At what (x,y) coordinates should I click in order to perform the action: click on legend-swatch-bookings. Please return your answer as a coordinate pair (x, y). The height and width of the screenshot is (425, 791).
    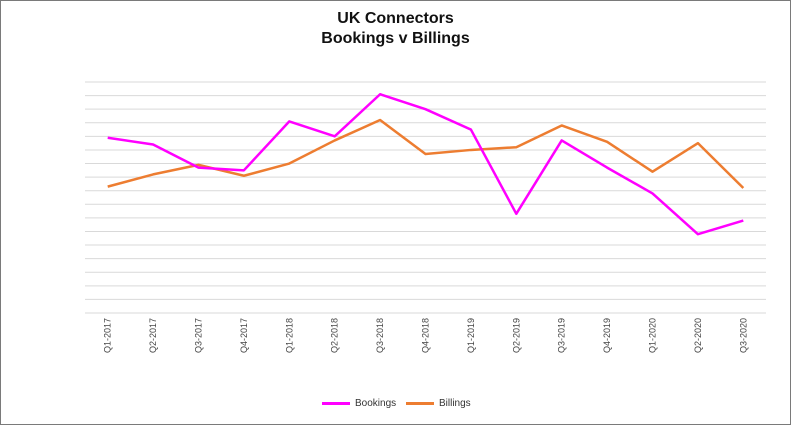
    Looking at the image, I should click on (336, 403).